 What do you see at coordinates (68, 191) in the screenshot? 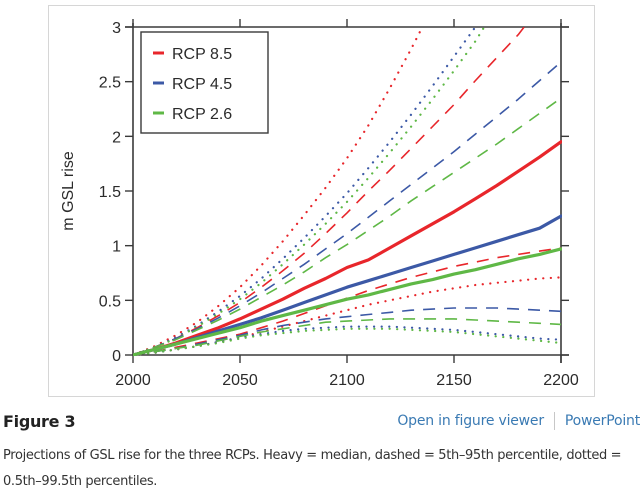
I see `y-axis-label: m GSL rise` at bounding box center [68, 191].